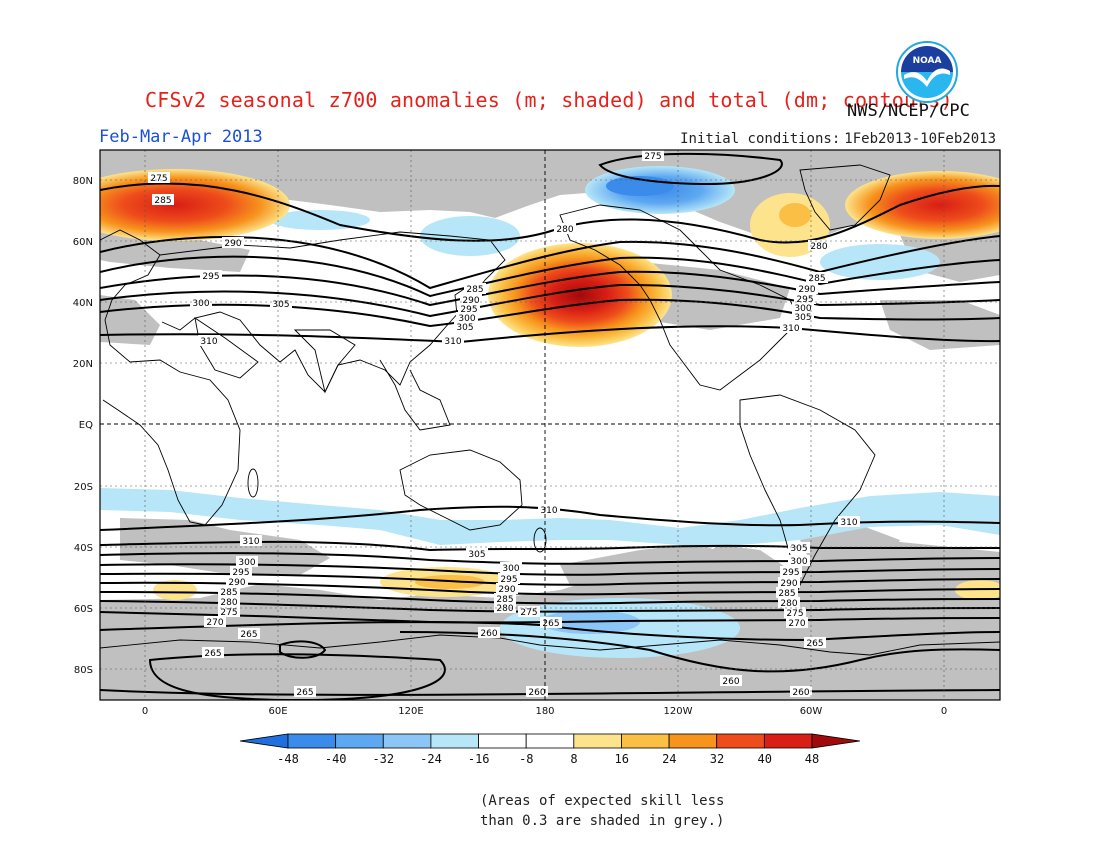 The width and height of the screenshot is (1100, 850). Describe the element at coordinates (550, 617) in the screenshot. I see `contour-270-sh` at that location.